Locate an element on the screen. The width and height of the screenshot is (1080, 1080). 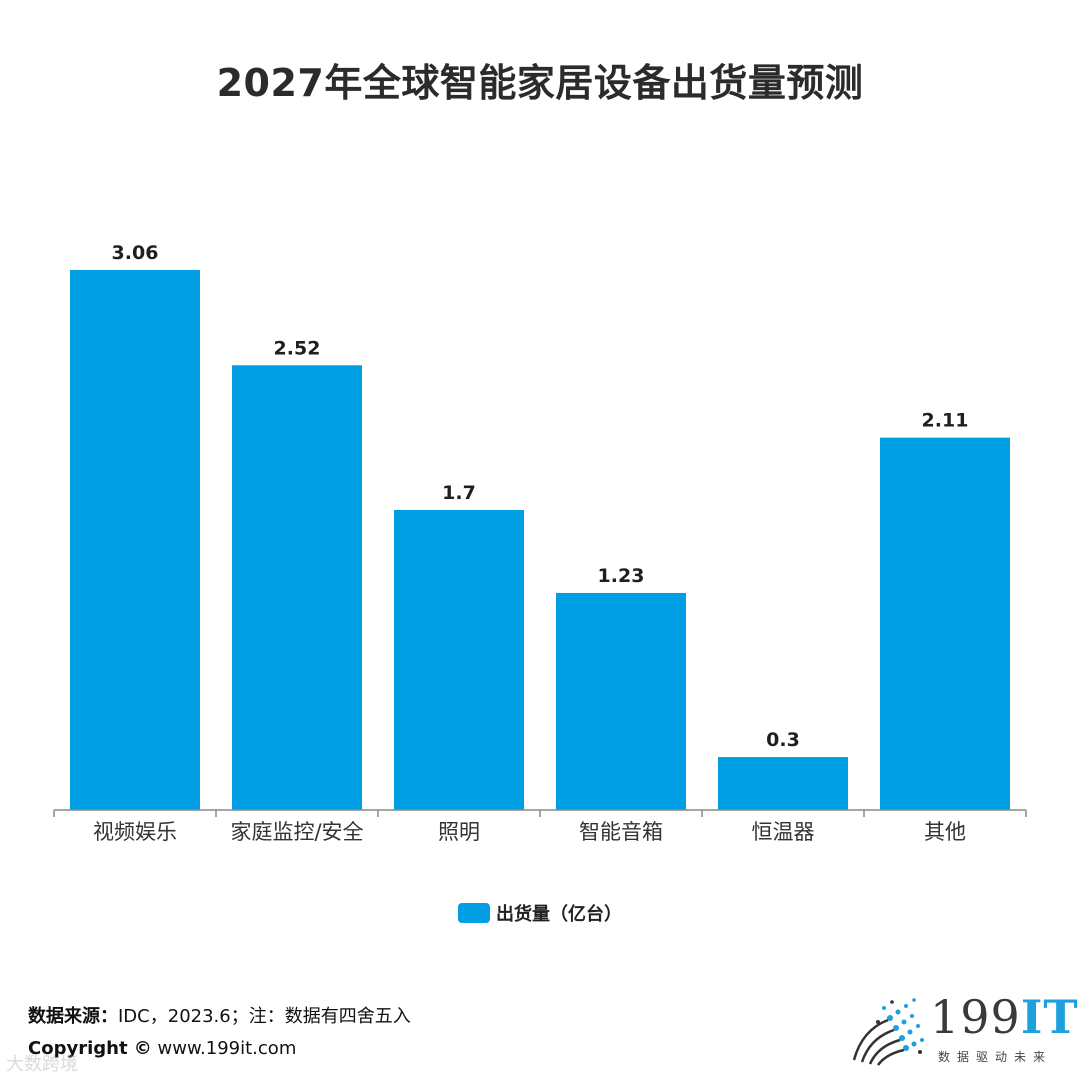
logo-dots-icon is located at coordinates (888, 1032).